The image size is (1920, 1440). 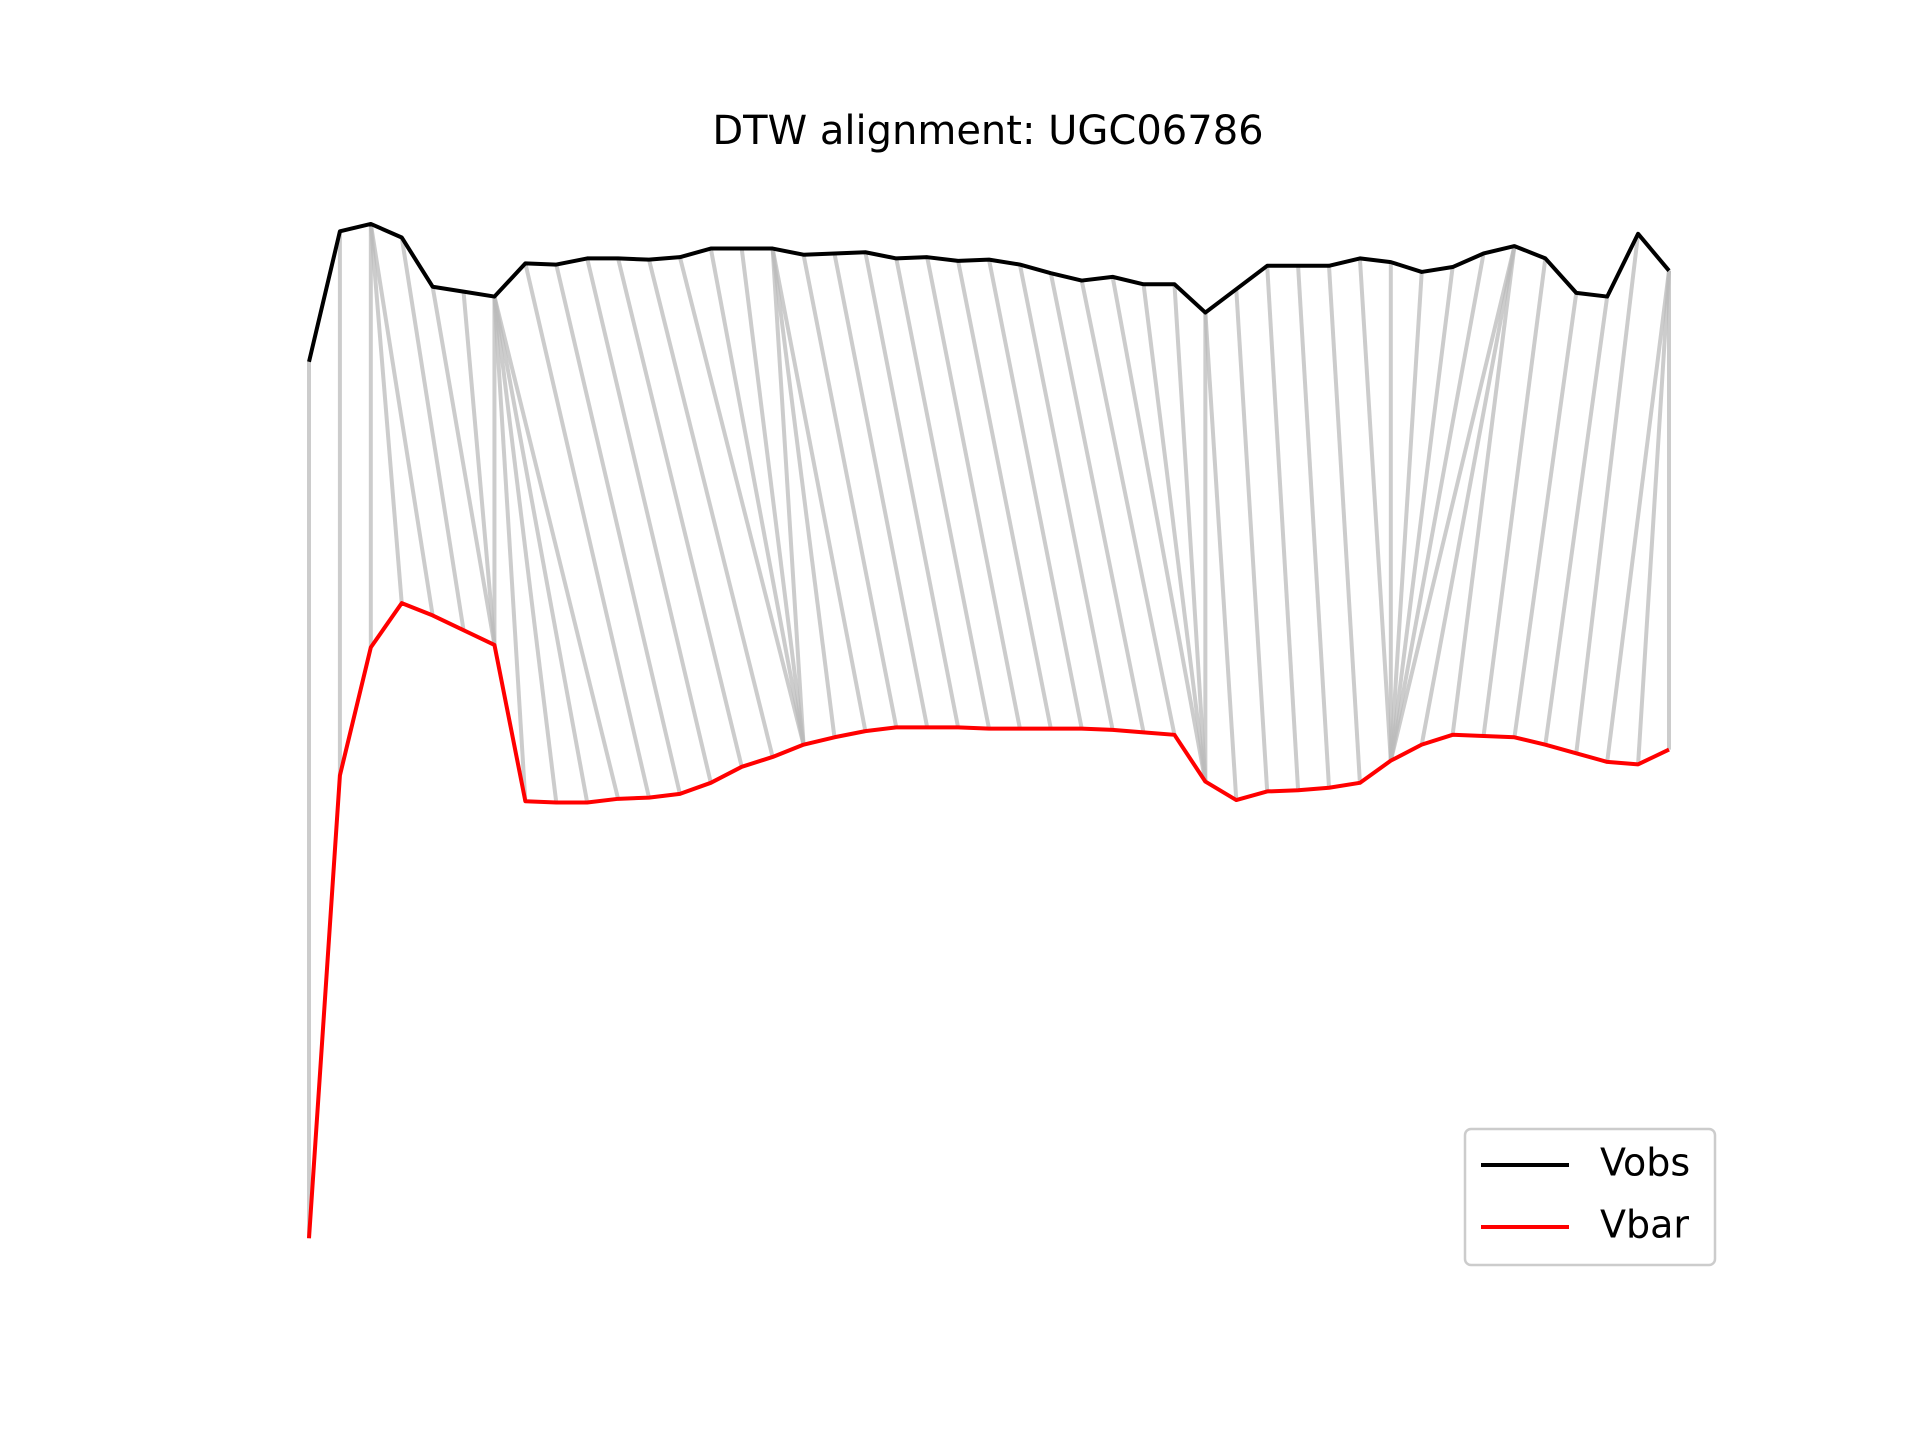 What do you see at coordinates (987, 131) in the screenshot?
I see `chart-title: DTW alignment: UGC06786` at bounding box center [987, 131].